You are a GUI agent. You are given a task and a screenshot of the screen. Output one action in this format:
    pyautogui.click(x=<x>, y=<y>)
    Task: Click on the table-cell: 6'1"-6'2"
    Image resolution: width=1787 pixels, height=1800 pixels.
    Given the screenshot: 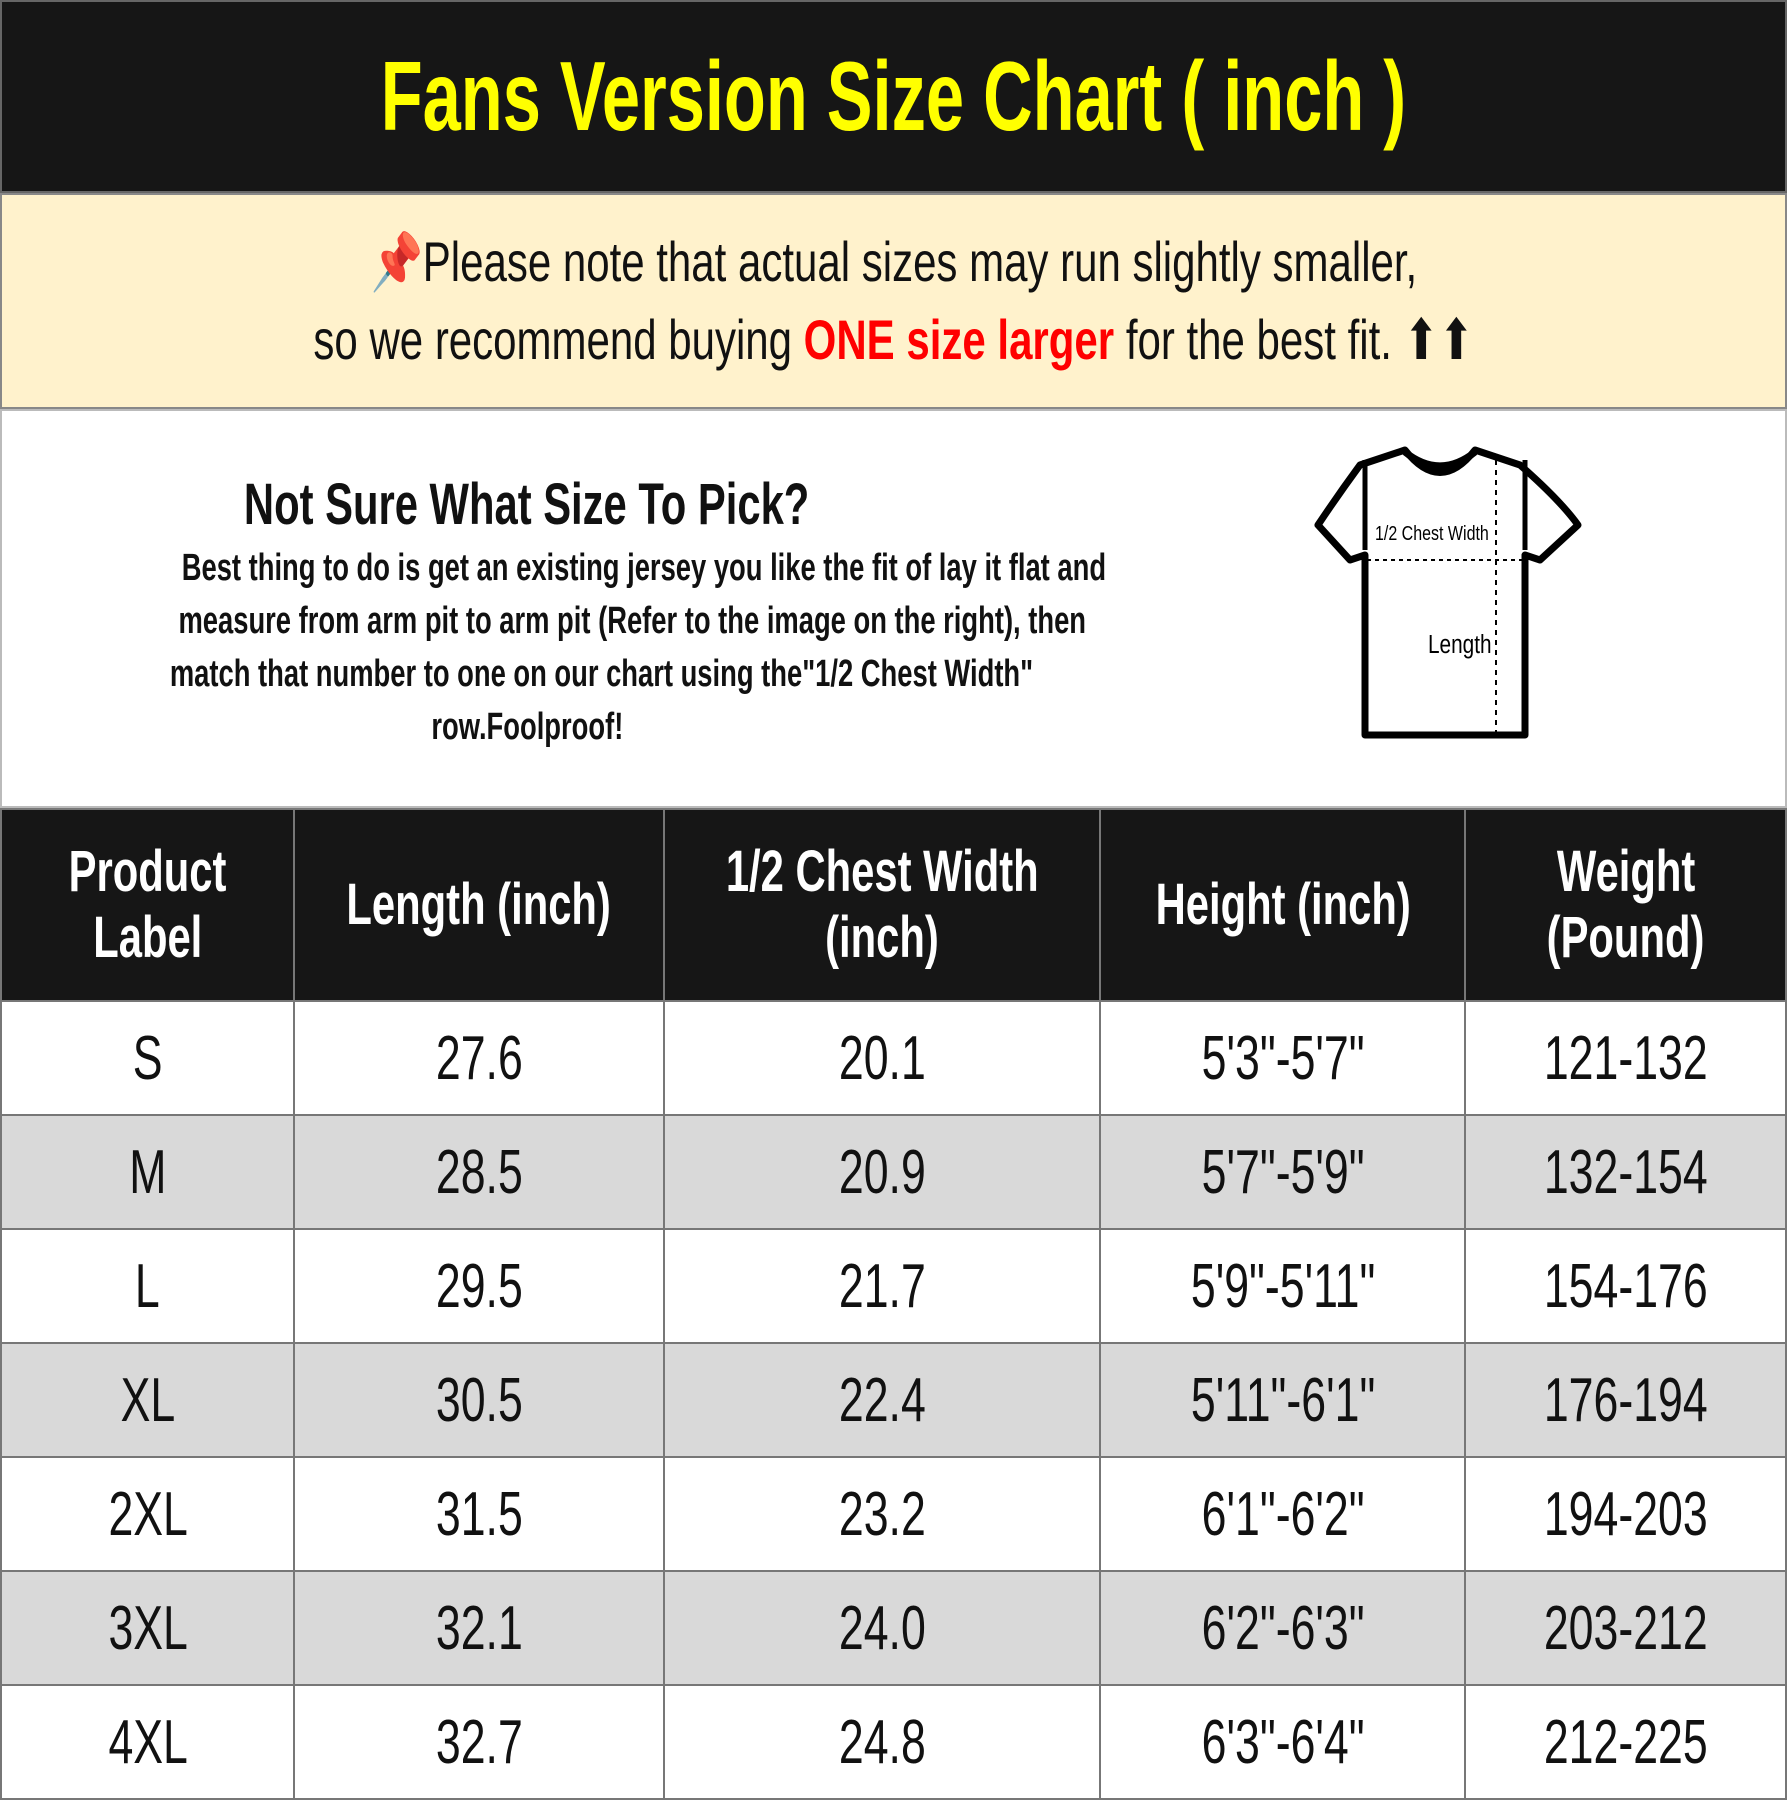 What is the action you would take?
    pyautogui.click(x=1283, y=1514)
    